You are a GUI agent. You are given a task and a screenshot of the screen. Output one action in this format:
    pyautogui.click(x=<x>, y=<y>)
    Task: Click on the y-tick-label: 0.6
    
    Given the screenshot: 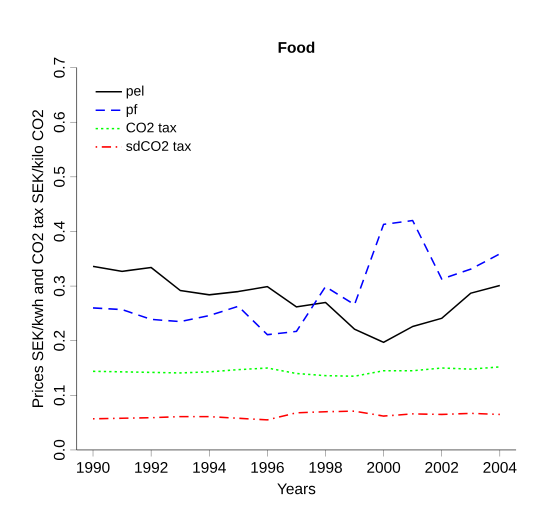 What is the action you would take?
    pyautogui.click(x=59, y=122)
    